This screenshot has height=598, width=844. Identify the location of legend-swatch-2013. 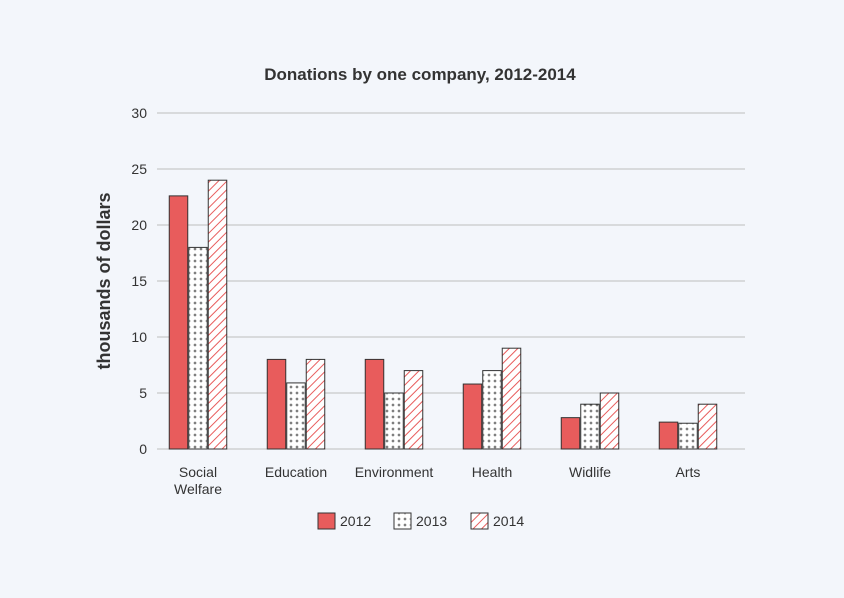
(402, 521).